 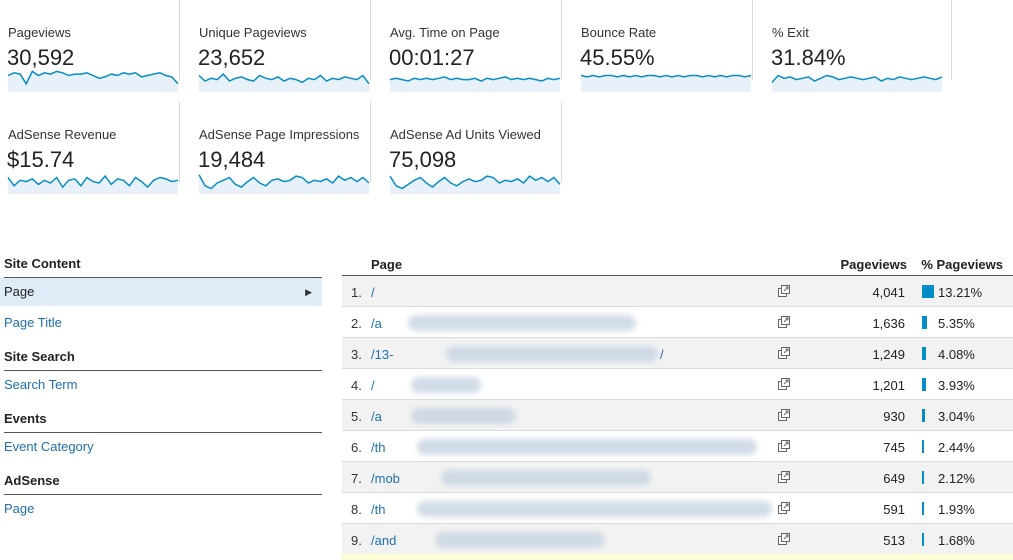 What do you see at coordinates (472, 148) in the screenshot?
I see `metric-adsense-ad-units-viewed: AdSense Ad Units Viewed 75,098` at bounding box center [472, 148].